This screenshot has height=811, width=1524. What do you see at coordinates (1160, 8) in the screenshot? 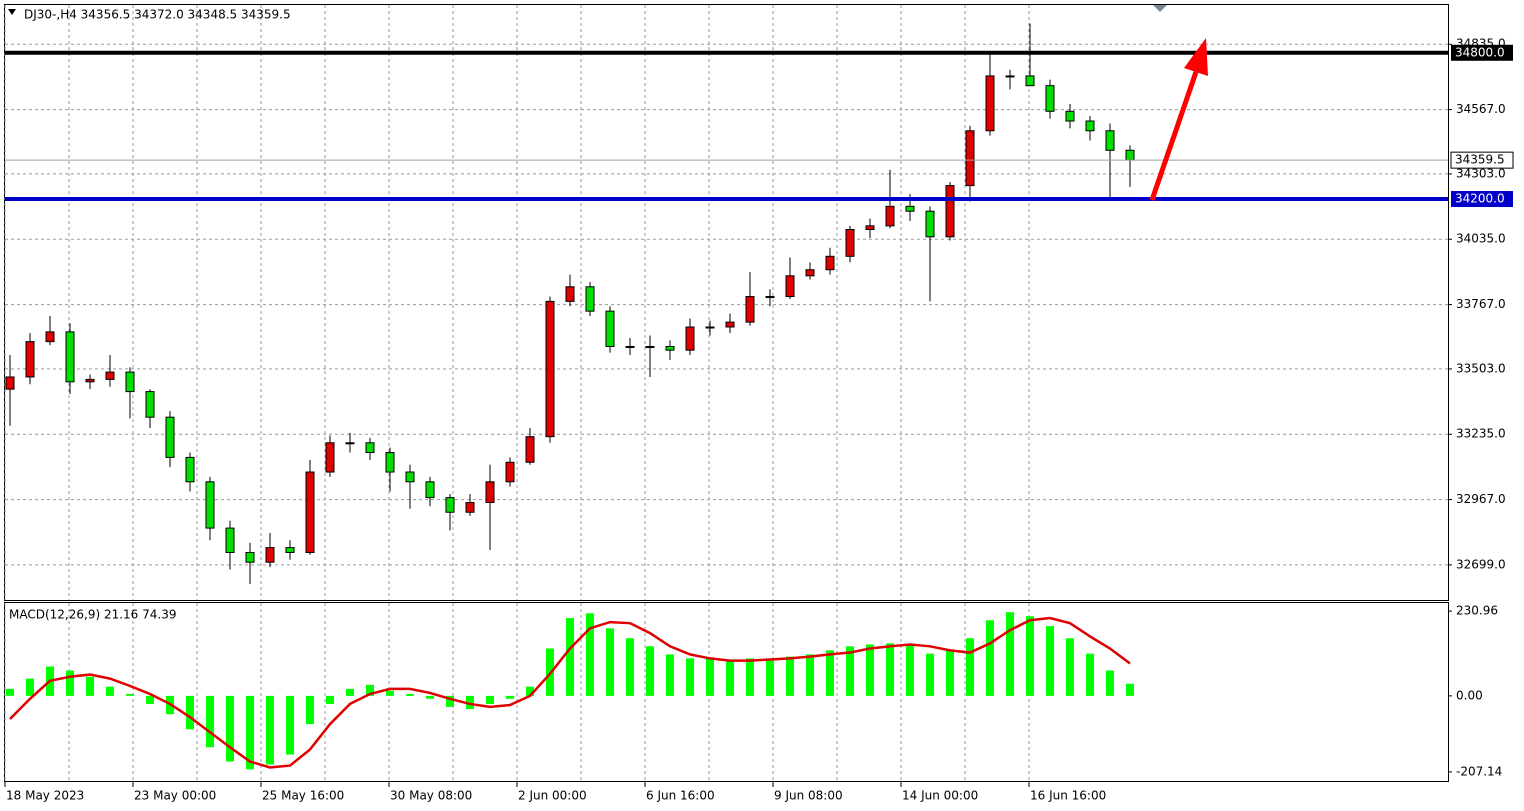
I see `shift-marker` at bounding box center [1160, 8].